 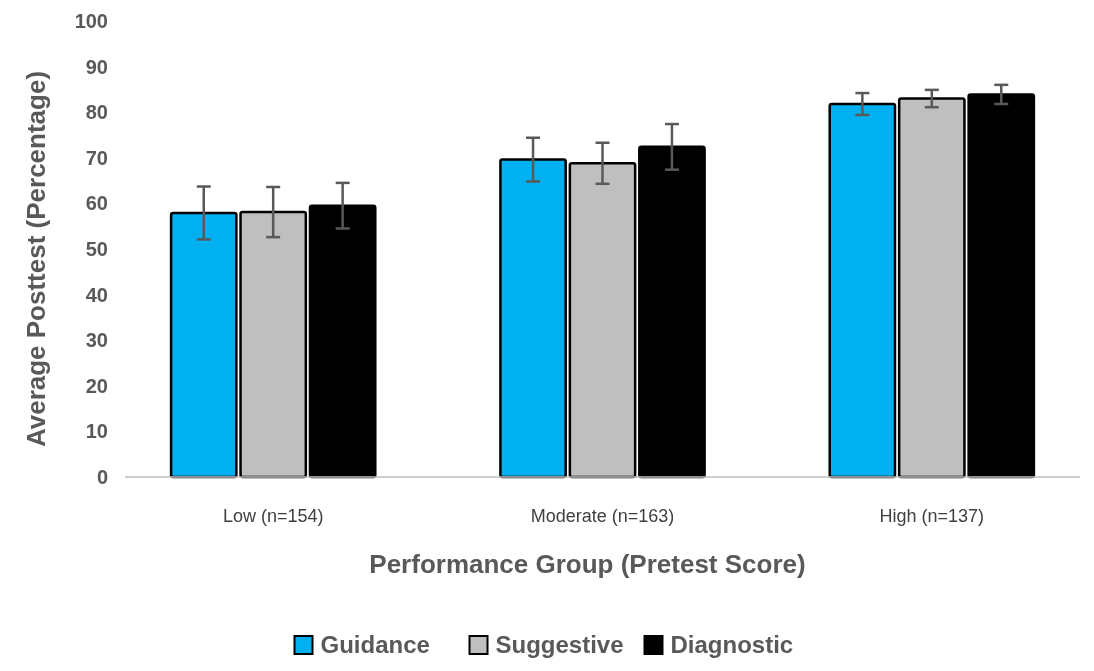 I want to click on y-tick-label: 90, so click(x=96, y=66).